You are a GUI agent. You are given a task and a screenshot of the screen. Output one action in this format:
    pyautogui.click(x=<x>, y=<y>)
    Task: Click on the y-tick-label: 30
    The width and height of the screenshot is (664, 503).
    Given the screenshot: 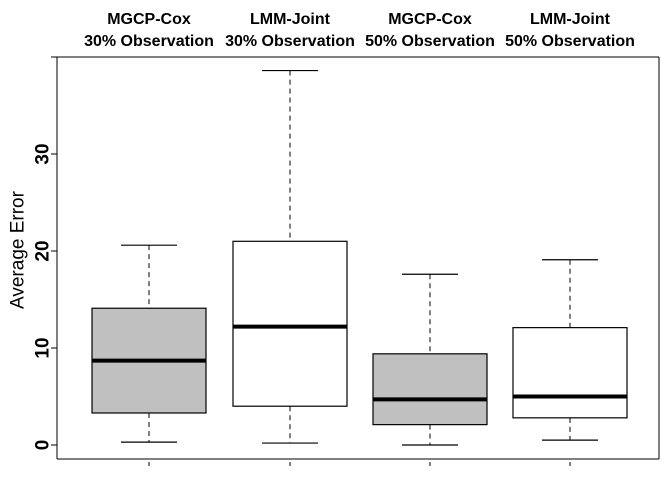 What is the action you would take?
    pyautogui.click(x=43, y=153)
    